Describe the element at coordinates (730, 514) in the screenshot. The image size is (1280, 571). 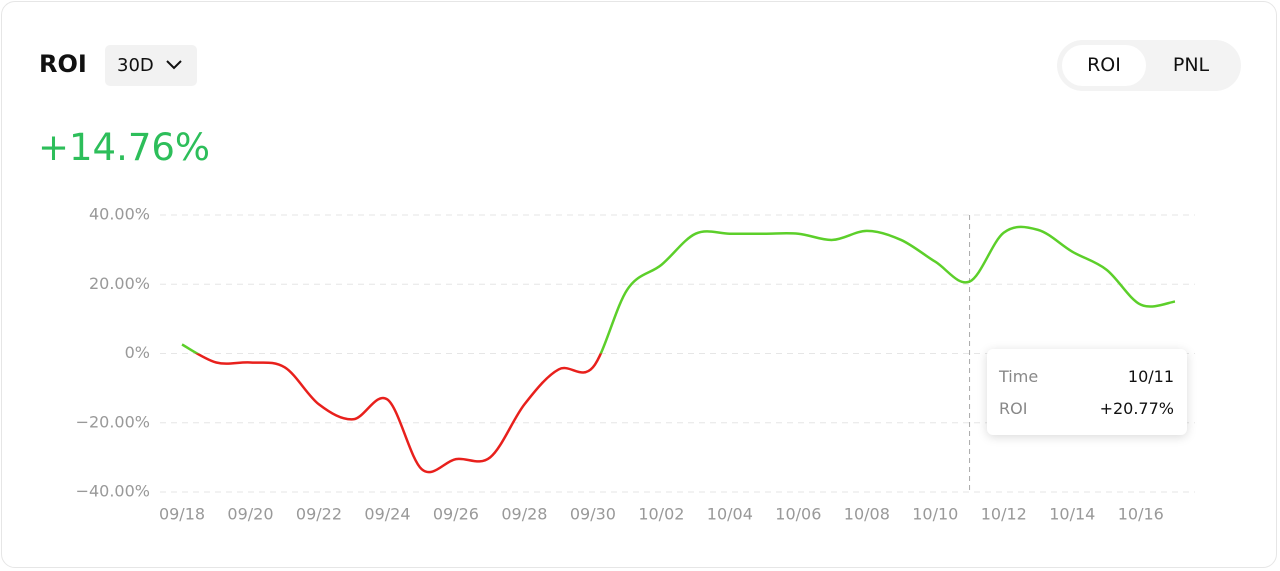
I see `x-tick-label: 10/04` at that location.